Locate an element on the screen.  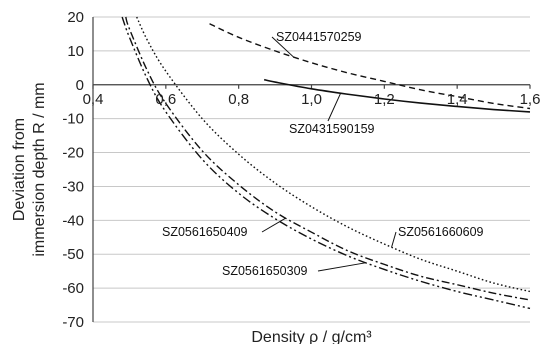
series-label-sz0561650309: SZ0561650309 is located at coordinates (265, 271).